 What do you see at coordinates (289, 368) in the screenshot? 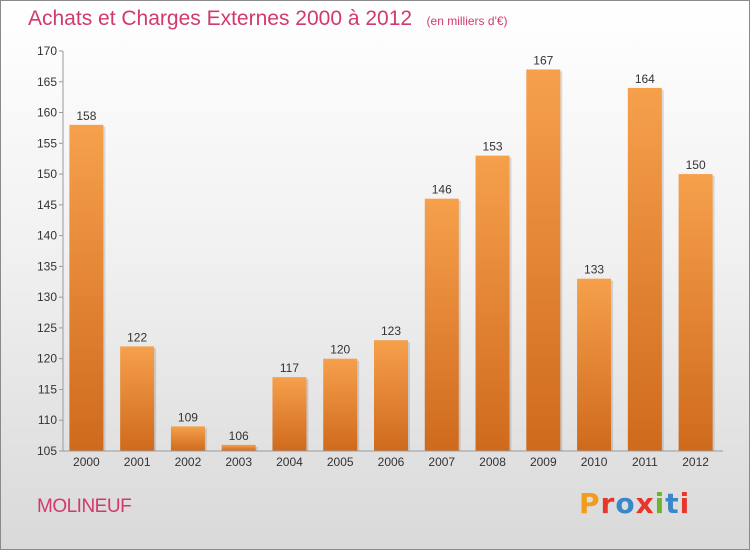
I see `data-label: 117` at bounding box center [289, 368].